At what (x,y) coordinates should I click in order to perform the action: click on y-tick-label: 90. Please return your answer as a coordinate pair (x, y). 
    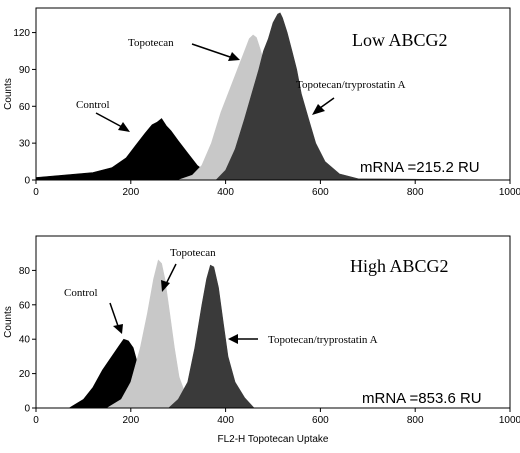
    Looking at the image, I should click on (25, 70).